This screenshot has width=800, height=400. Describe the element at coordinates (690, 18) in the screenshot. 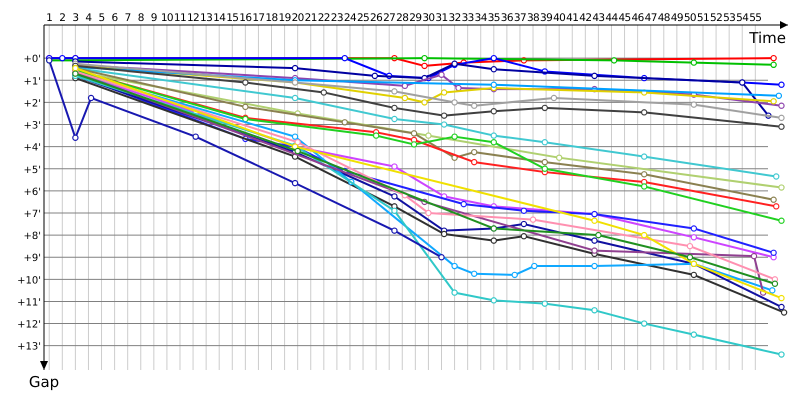

I see `x-tick-label: 50` at that location.